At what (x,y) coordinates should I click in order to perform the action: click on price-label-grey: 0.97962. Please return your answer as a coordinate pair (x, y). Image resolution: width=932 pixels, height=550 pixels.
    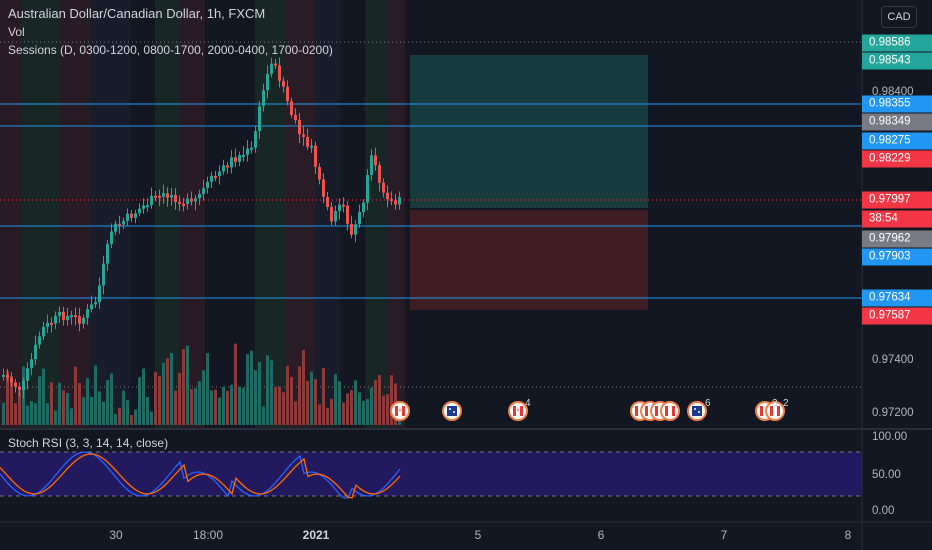
    Looking at the image, I should click on (897, 239).